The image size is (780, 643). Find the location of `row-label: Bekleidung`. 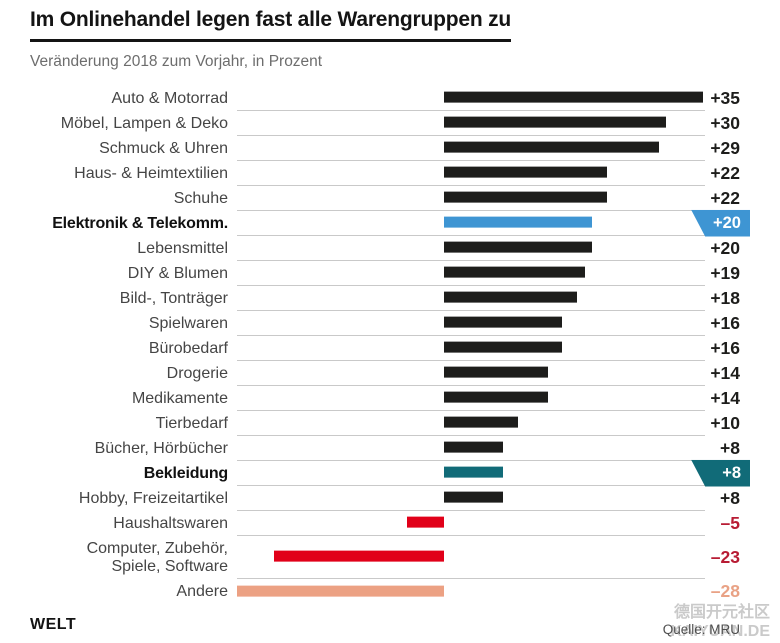

row-label: Bekleidung is located at coordinates (185, 473).